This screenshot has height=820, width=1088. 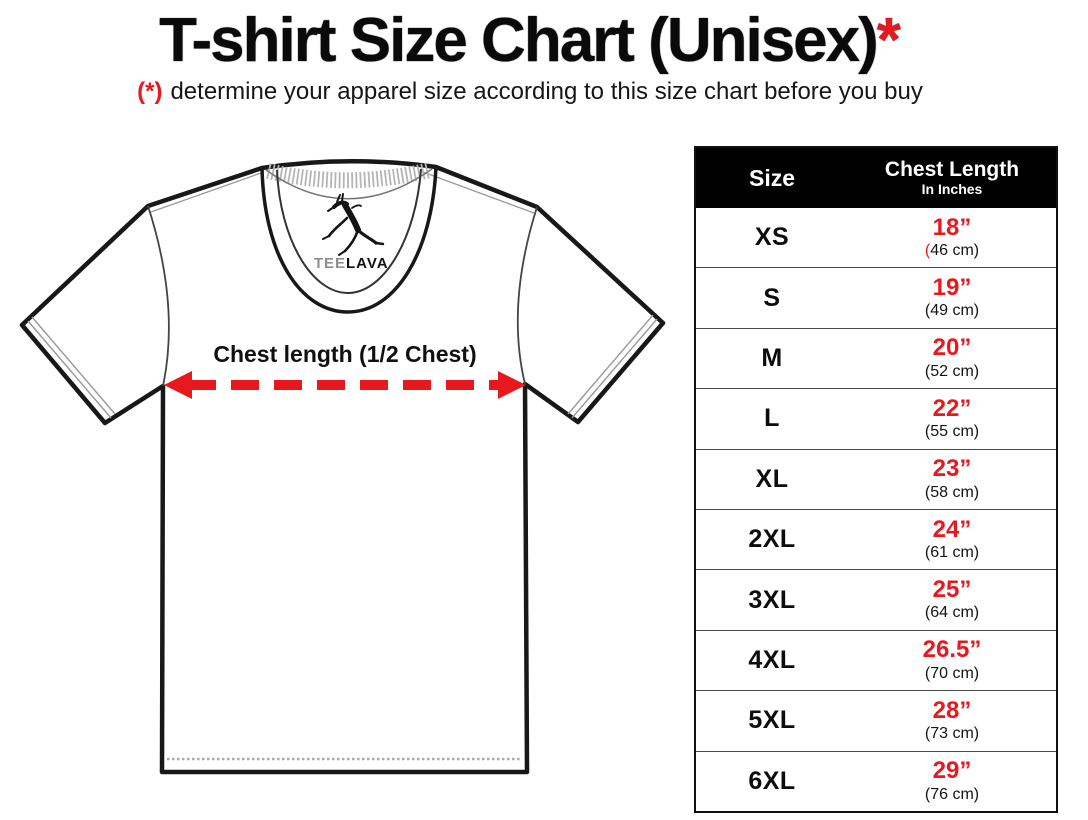 What do you see at coordinates (952, 589) in the screenshot?
I see `inches-value: 25”` at bounding box center [952, 589].